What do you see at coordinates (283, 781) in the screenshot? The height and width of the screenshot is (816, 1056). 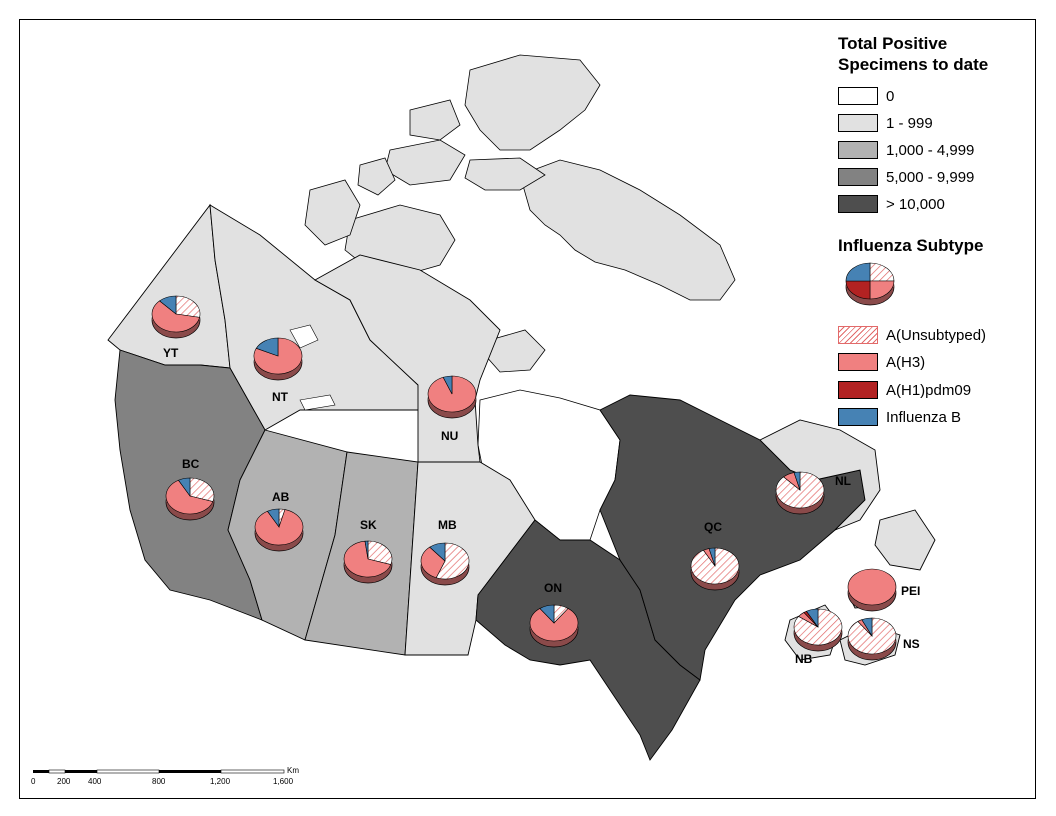 I see `scale-tick-1600: 1,600` at bounding box center [283, 781].